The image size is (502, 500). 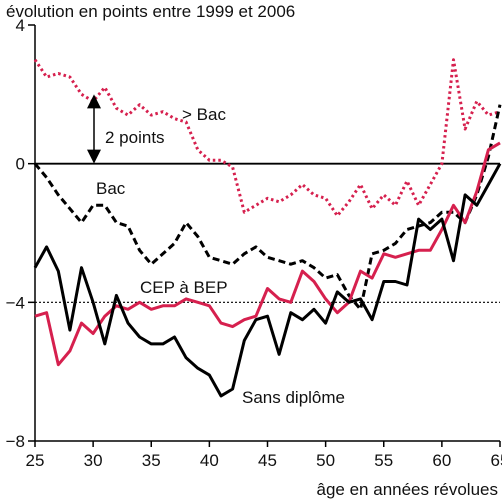 I want to click on label-cep-bep: CEP à BEP, so click(x=184, y=287).